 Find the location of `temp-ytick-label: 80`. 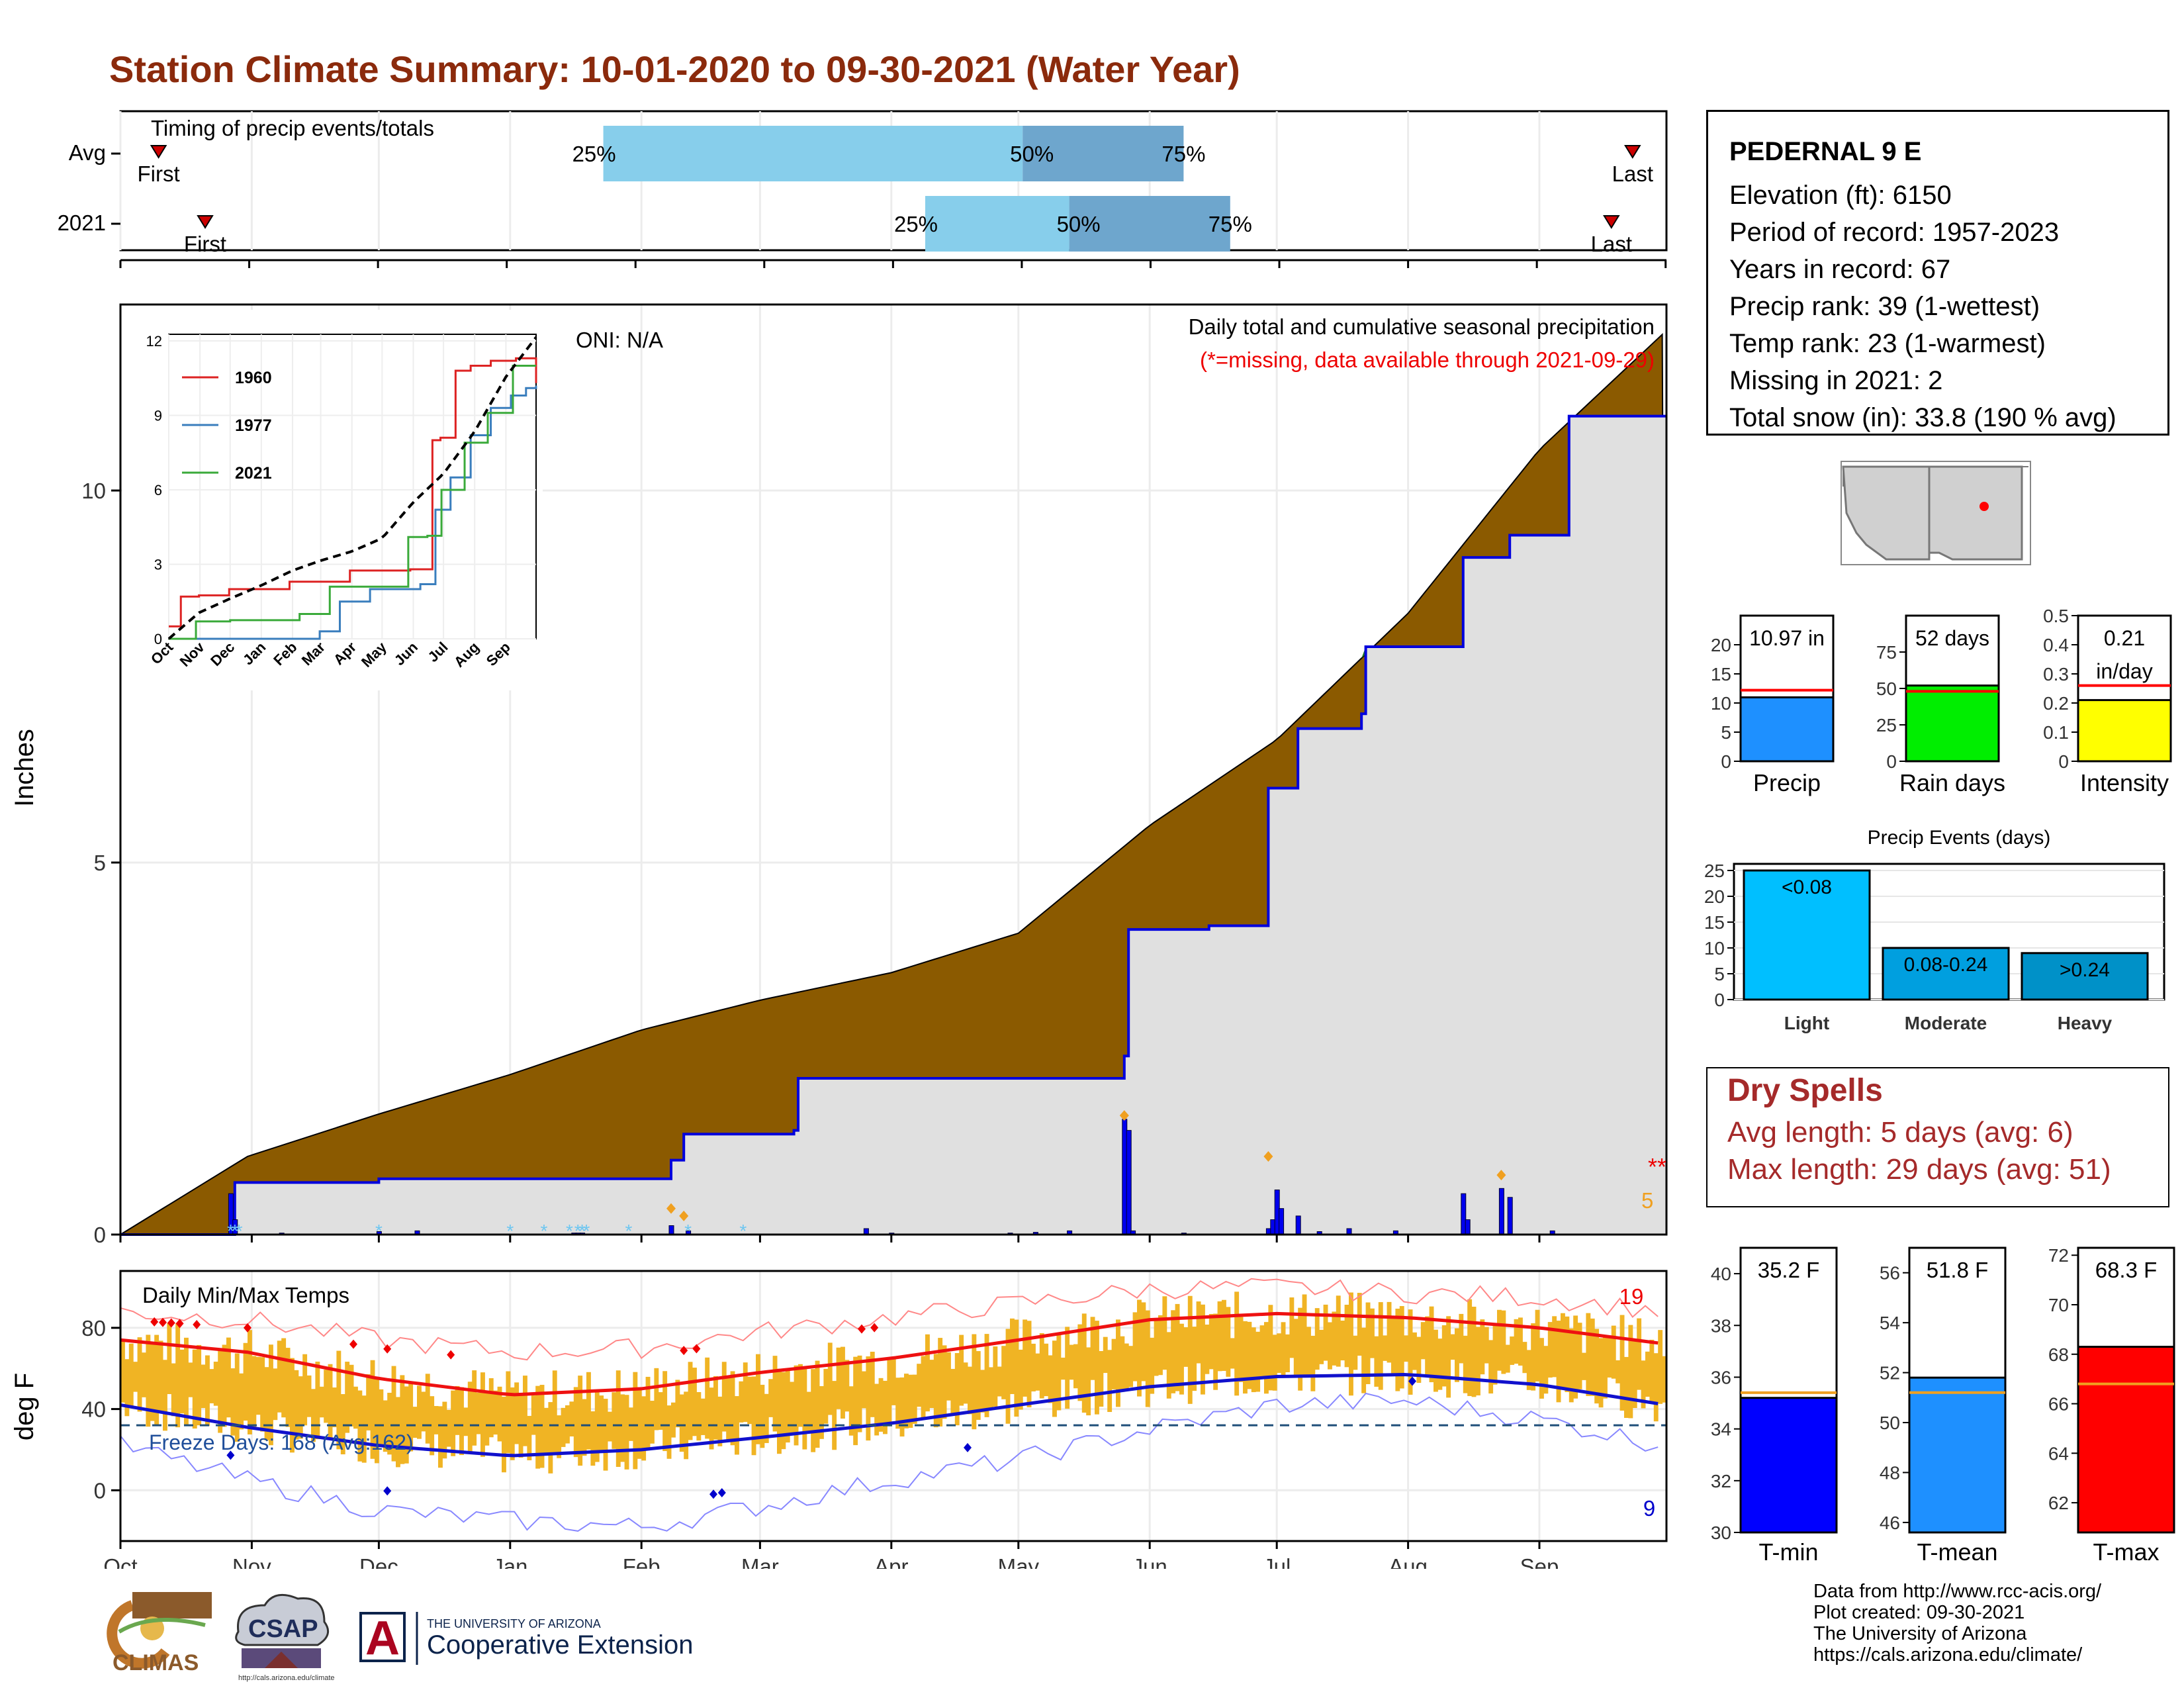

temp-ytick-label: 80 is located at coordinates (93, 1328).